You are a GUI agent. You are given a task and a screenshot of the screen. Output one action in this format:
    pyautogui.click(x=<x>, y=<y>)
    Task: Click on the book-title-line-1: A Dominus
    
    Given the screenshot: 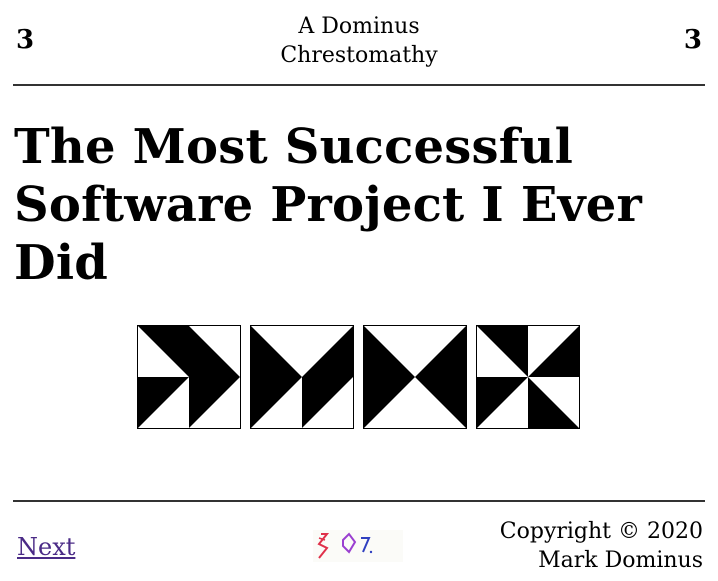 What is the action you would take?
    pyautogui.click(x=359, y=26)
    